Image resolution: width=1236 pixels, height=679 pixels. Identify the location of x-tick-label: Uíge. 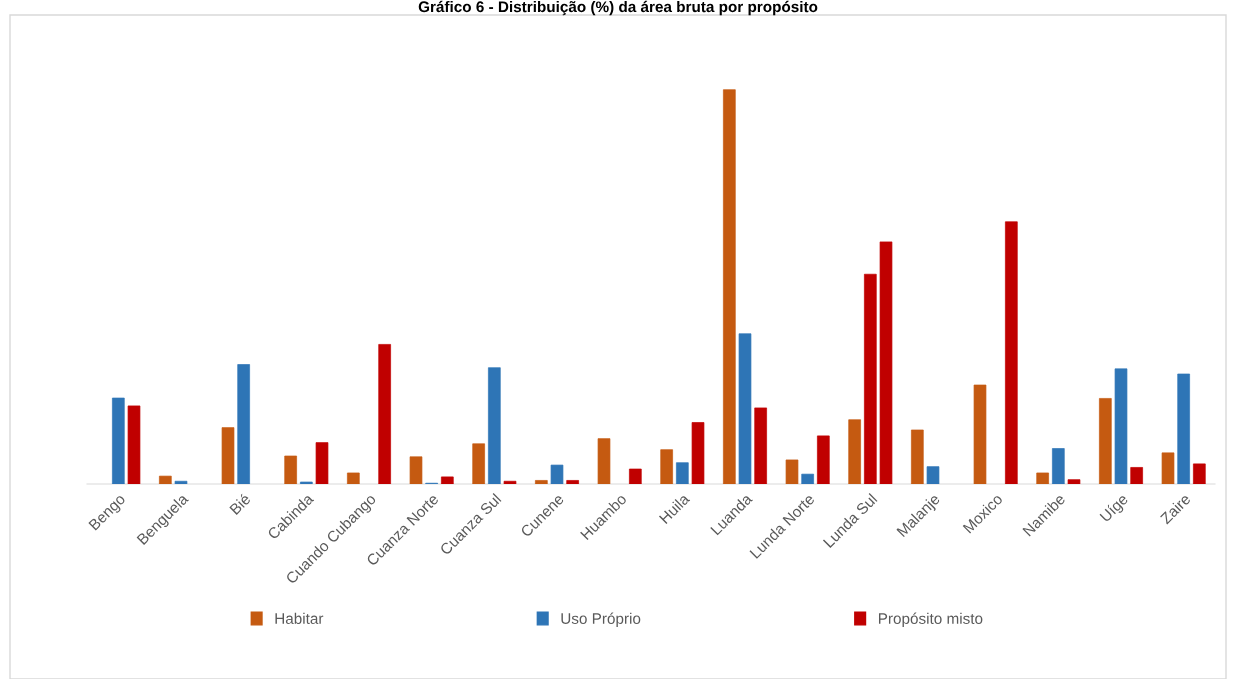
(1115, 508).